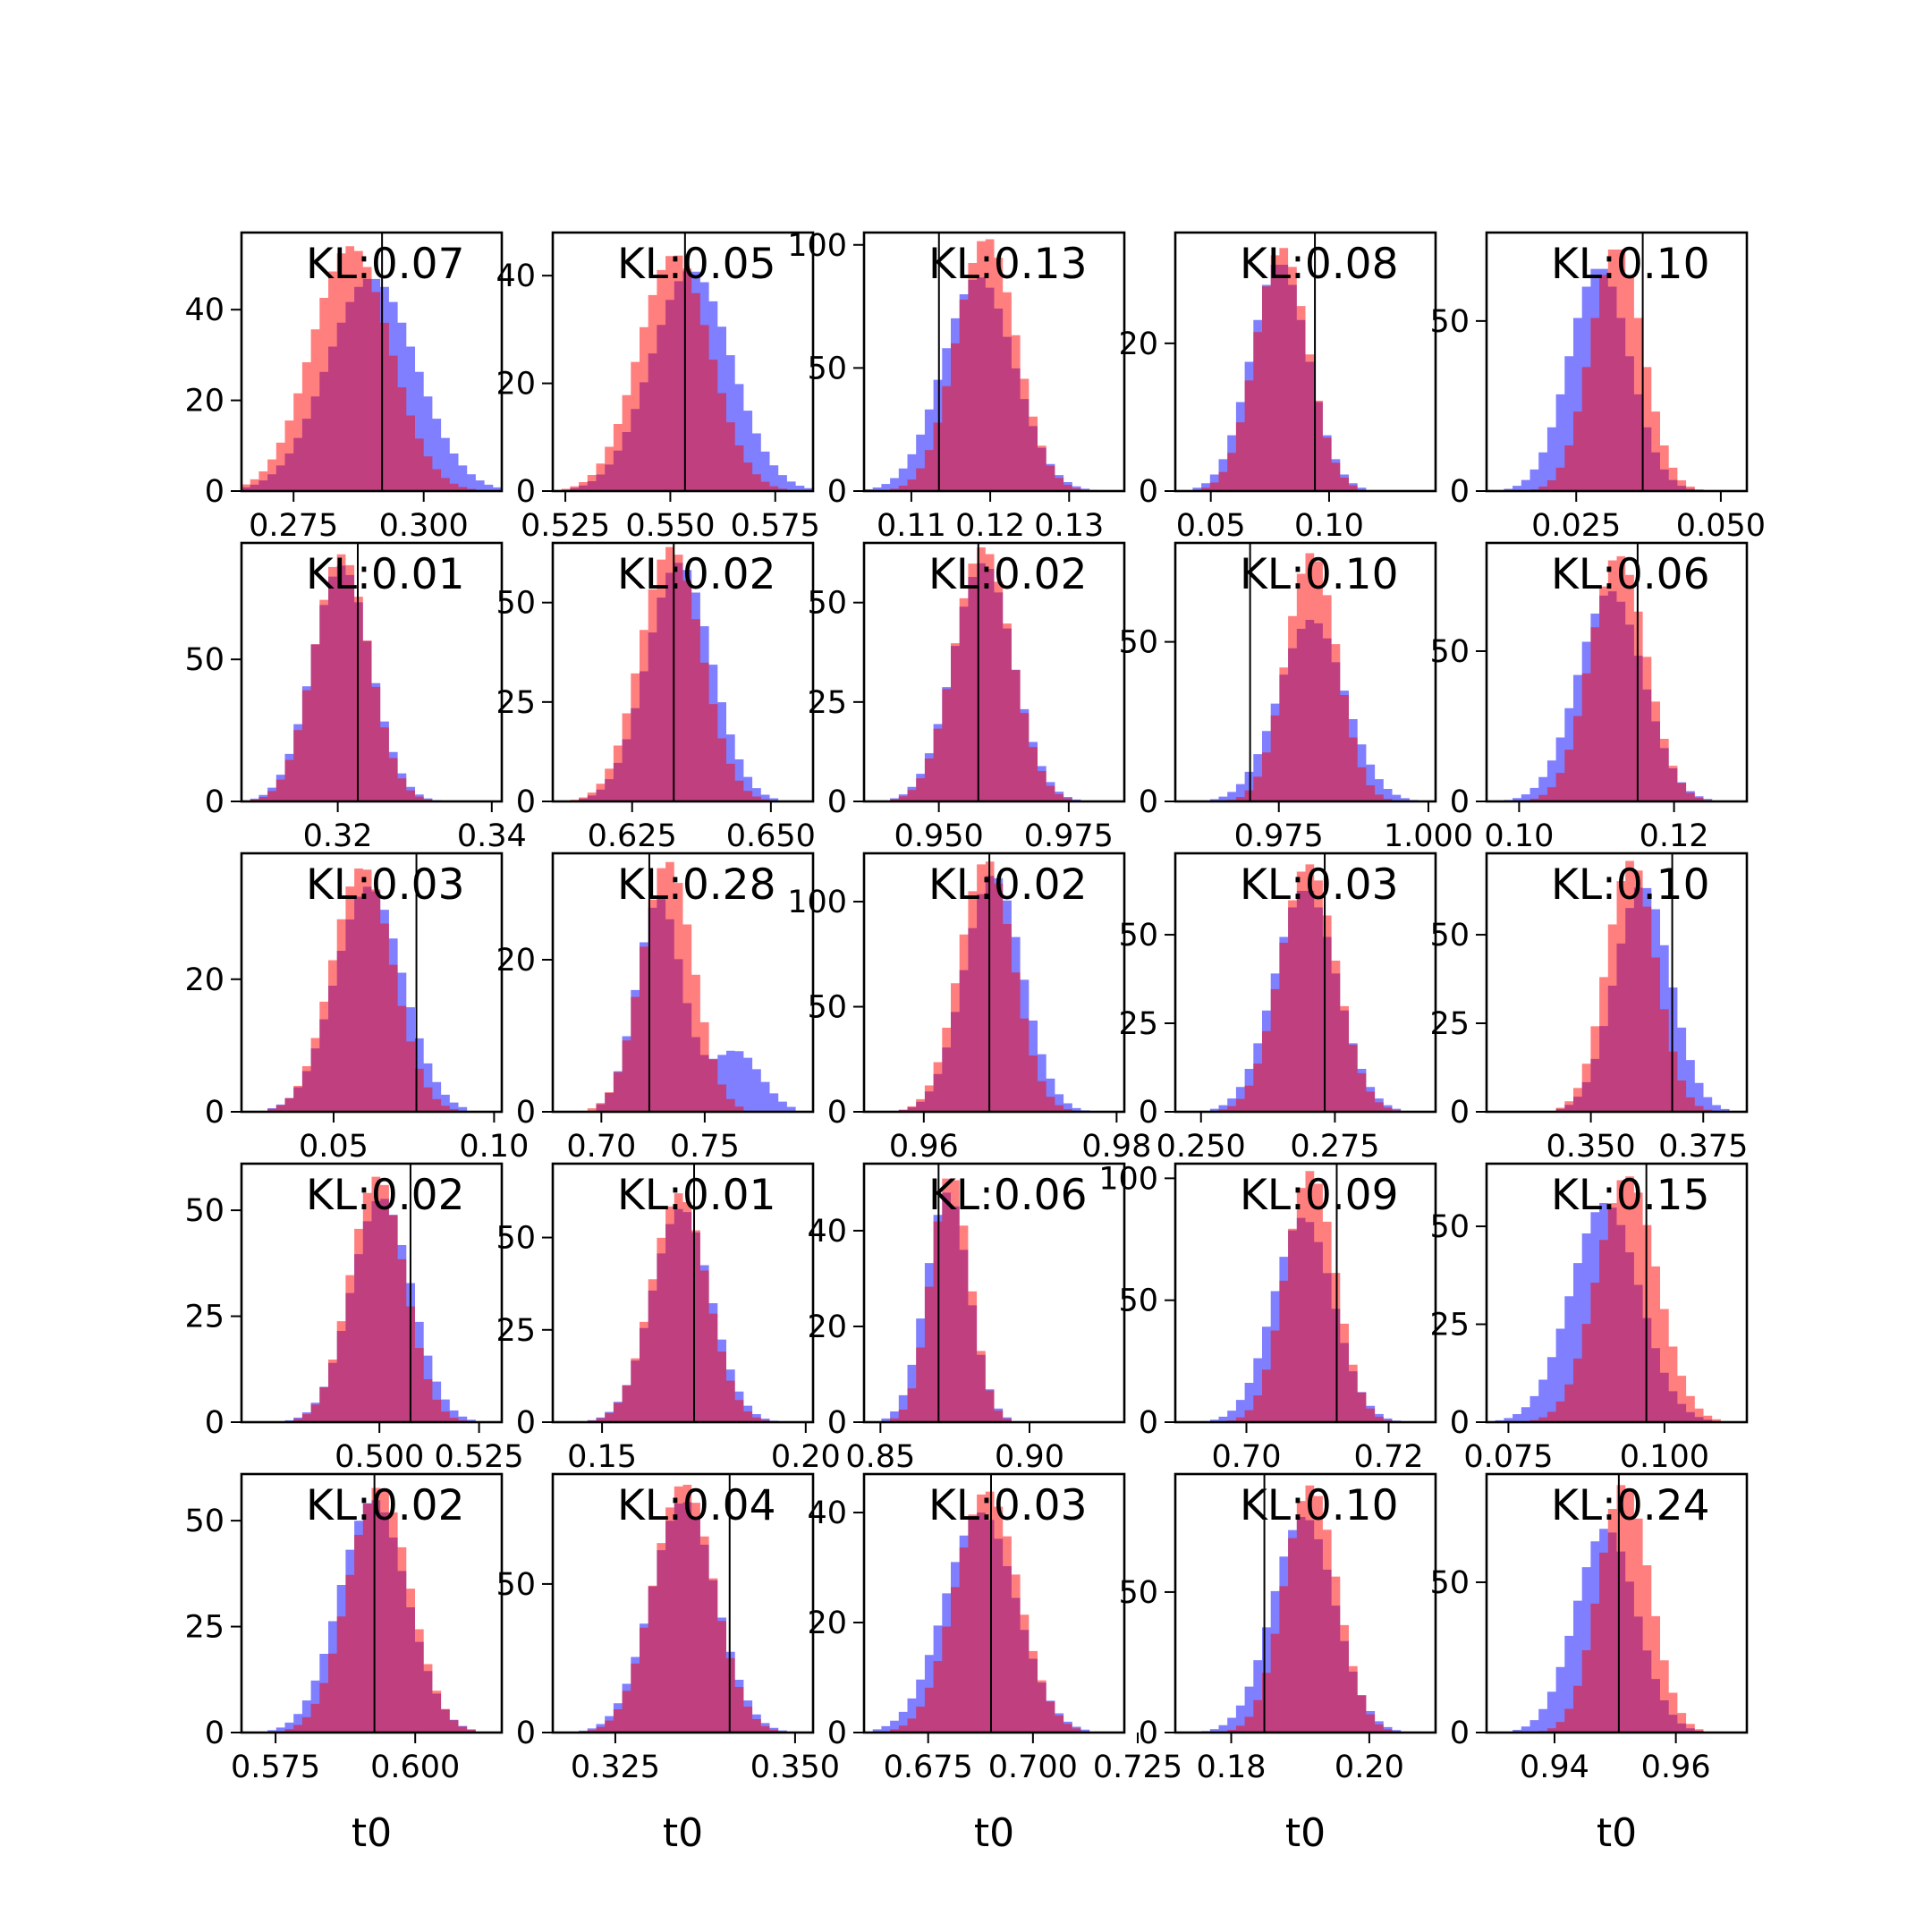  I want to click on x-tick-label: 0.72, so click(1389, 1457).